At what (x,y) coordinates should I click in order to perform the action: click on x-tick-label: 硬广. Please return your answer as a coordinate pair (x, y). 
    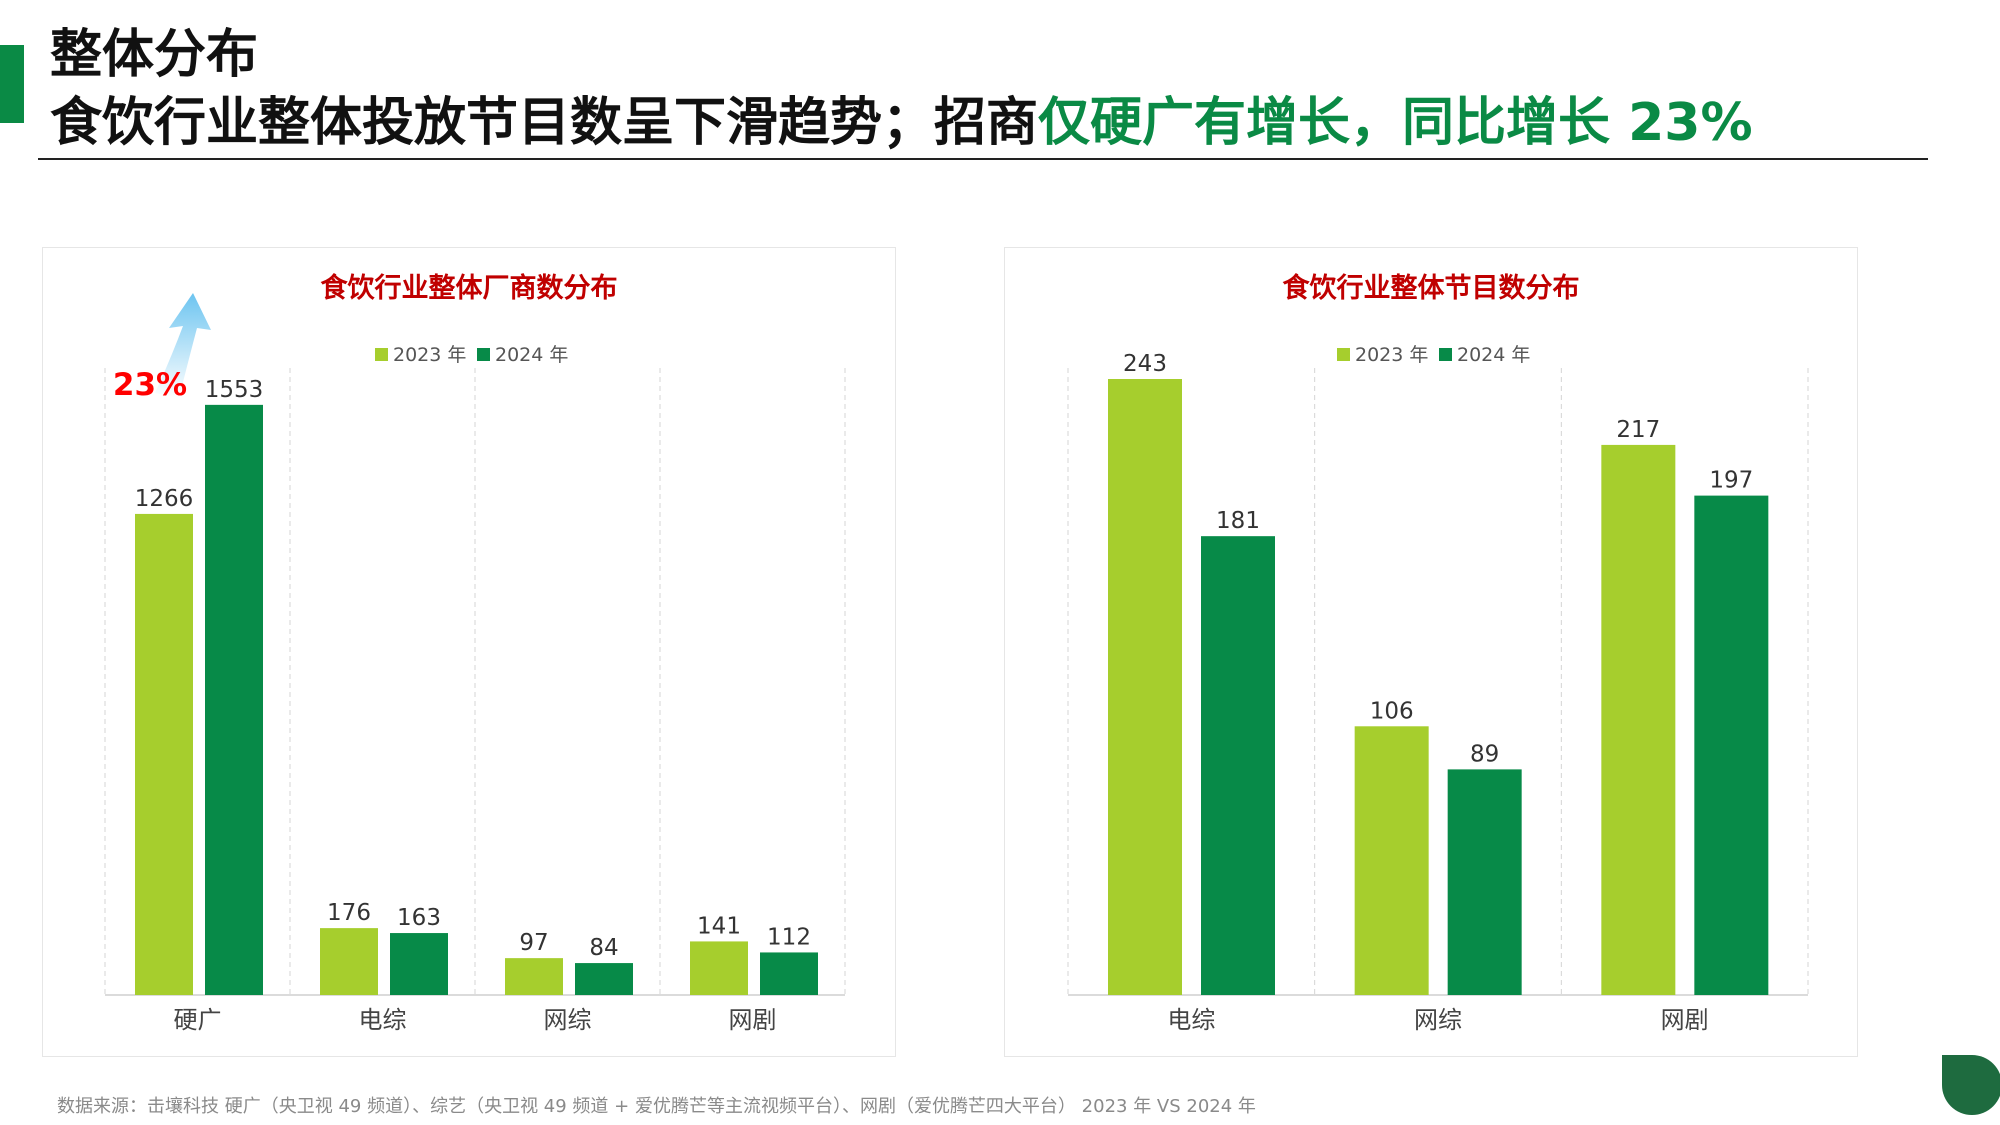
    Looking at the image, I should click on (198, 1020).